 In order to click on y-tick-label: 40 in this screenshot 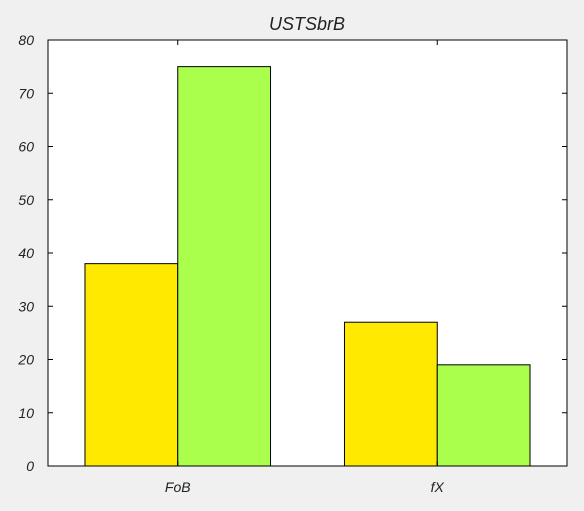, I will do `click(26, 253)`.